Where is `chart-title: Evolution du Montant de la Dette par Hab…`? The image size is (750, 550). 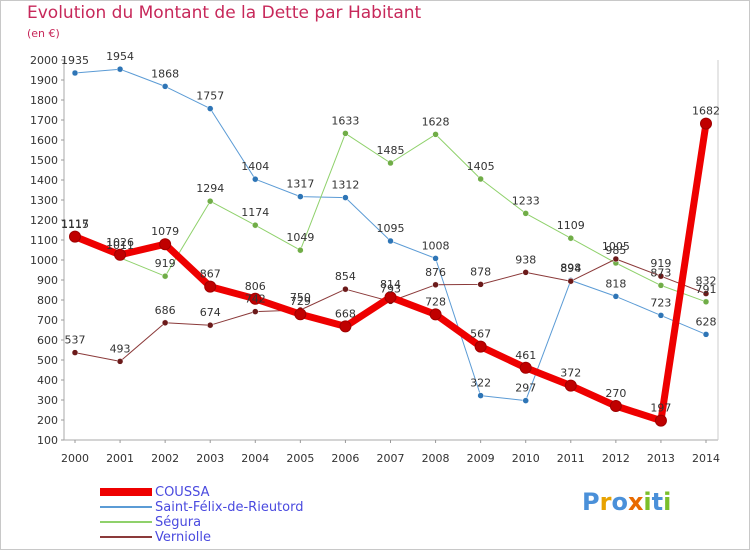 chart-title: Evolution du Montant de la Dette par Hab… is located at coordinates (224, 13).